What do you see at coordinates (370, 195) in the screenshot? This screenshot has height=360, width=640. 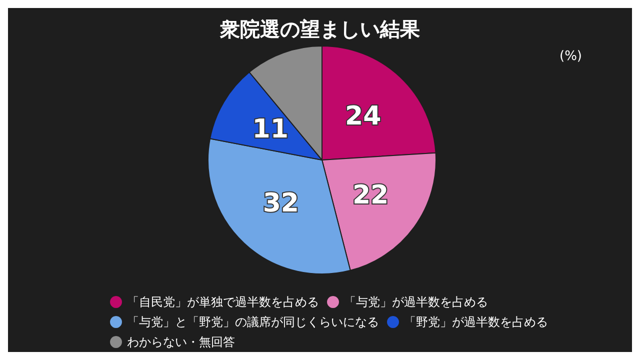 I see `data-label: 22` at bounding box center [370, 195].